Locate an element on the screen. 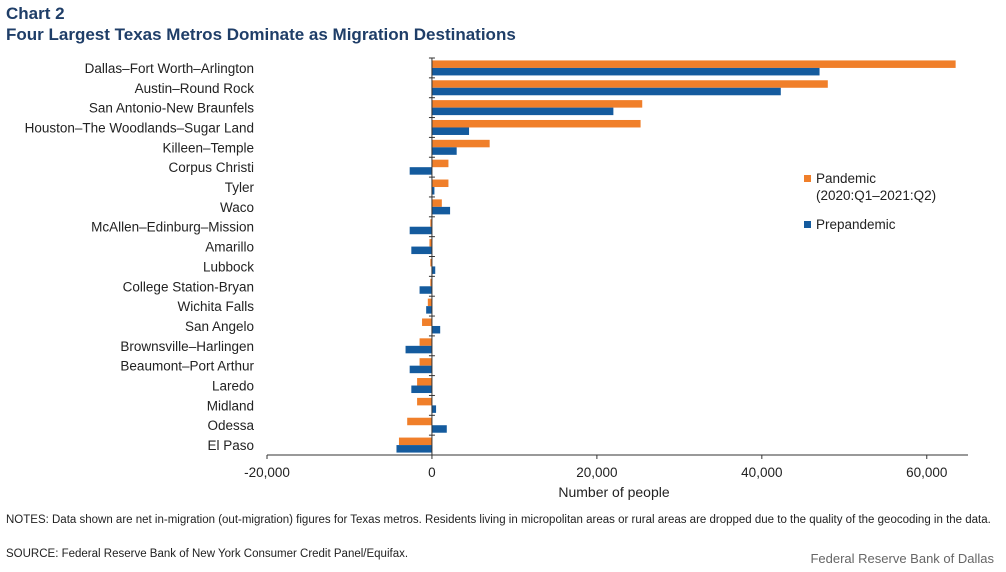 The width and height of the screenshot is (1006, 572). category-label: El Paso is located at coordinates (230, 445).